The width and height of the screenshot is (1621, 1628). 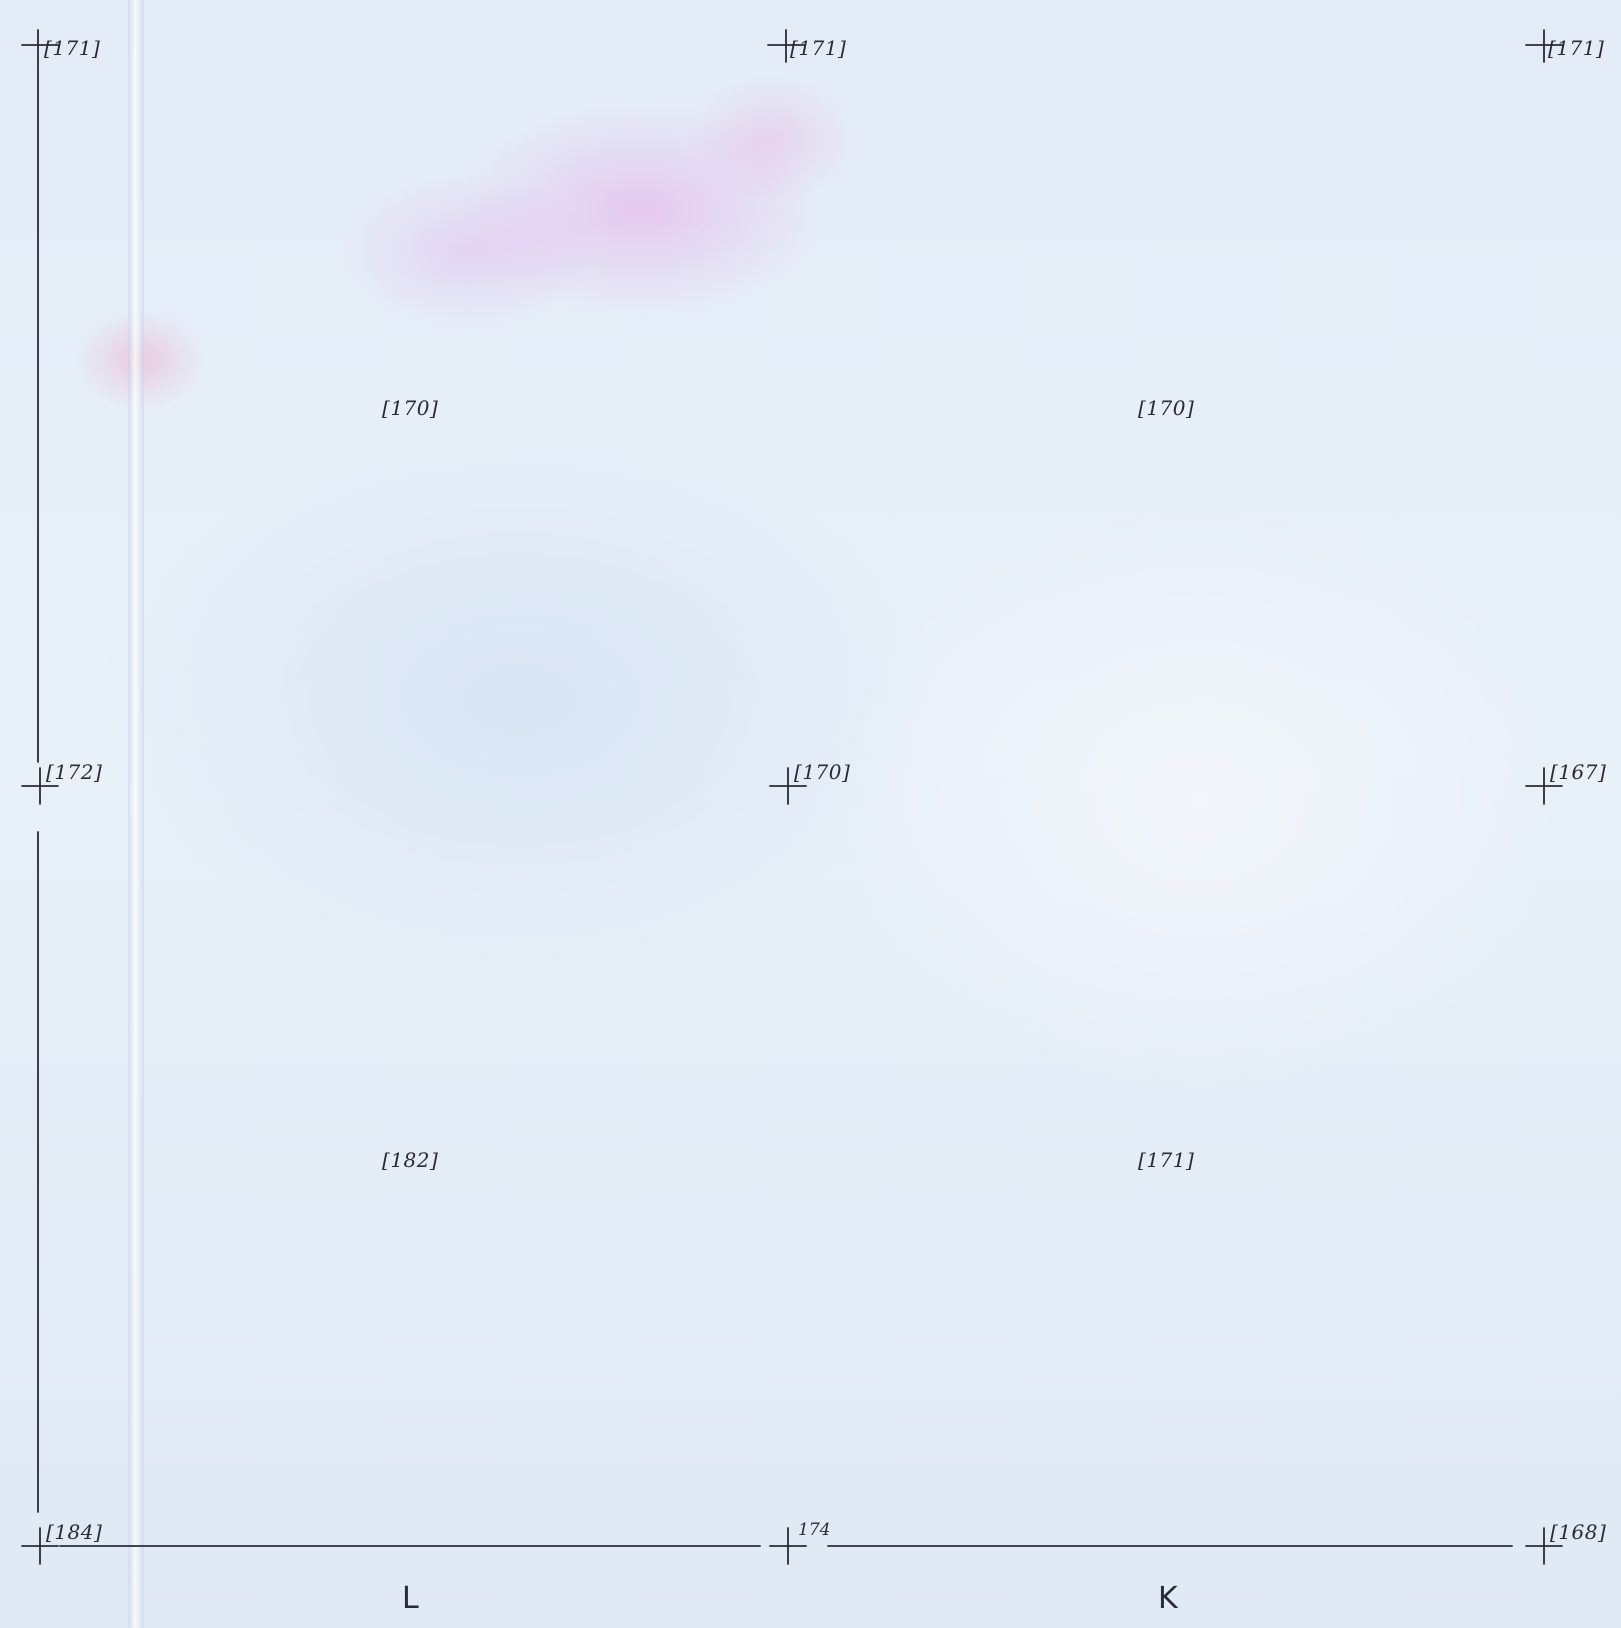 What do you see at coordinates (818, 48) in the screenshot?
I see `spot-height-top-center: 171` at bounding box center [818, 48].